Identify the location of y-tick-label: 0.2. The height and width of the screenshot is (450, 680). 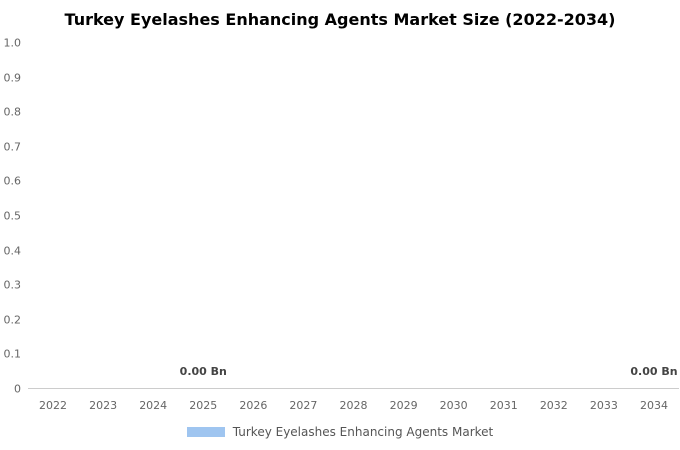
(12, 320).